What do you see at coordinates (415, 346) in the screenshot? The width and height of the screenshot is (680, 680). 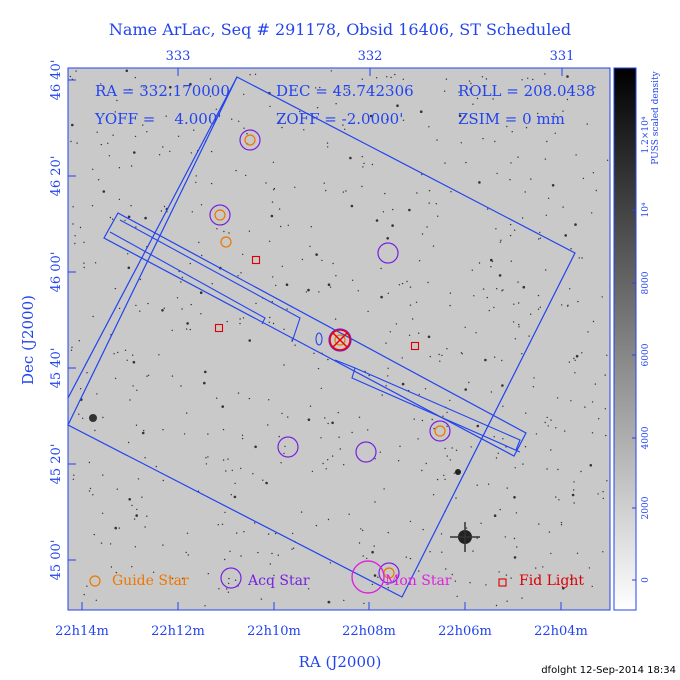 I see `fid-light-square` at bounding box center [415, 346].